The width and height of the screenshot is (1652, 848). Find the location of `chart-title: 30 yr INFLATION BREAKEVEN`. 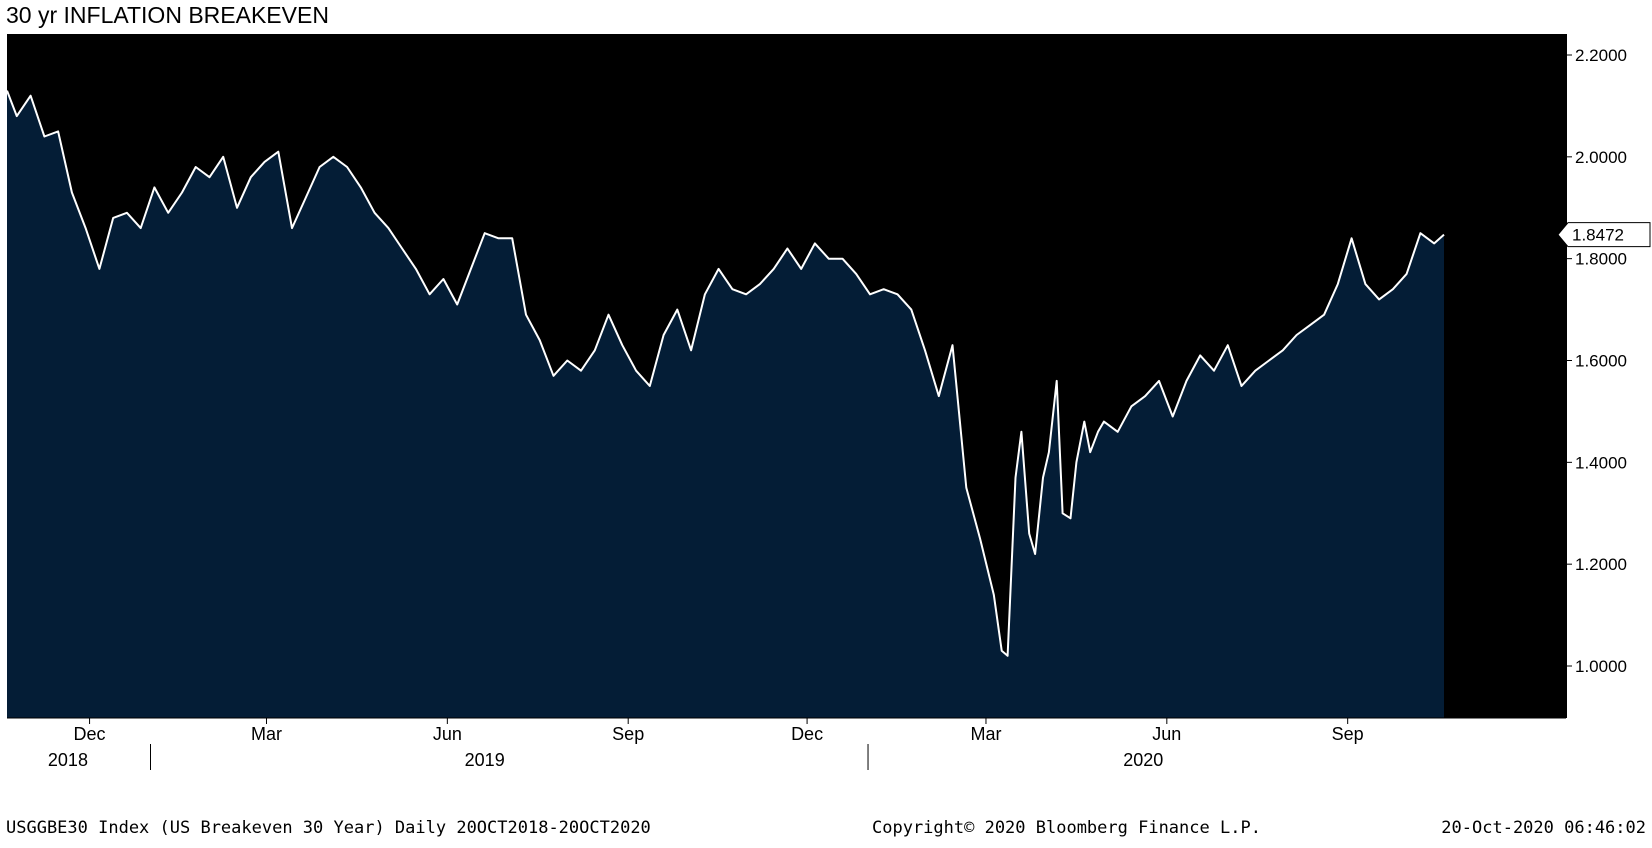

chart-title: 30 yr INFLATION BREAKEVEN is located at coordinates (167, 15).